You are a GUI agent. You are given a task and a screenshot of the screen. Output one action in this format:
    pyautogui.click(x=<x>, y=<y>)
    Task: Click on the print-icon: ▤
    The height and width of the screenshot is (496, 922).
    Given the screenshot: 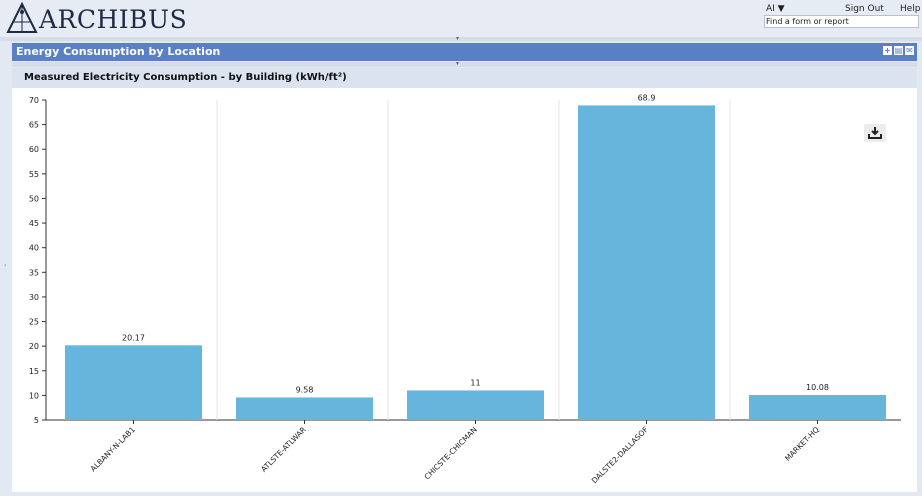 What is the action you would take?
    pyautogui.click(x=898, y=50)
    